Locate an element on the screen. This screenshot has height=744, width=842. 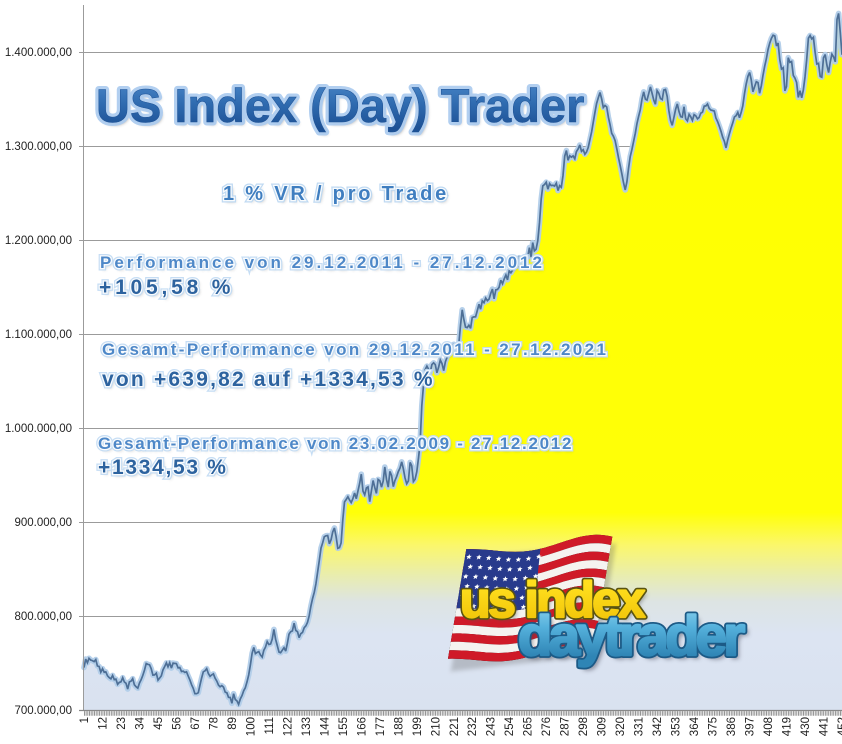
svg-text: 320 is located at coordinates (621, 726).